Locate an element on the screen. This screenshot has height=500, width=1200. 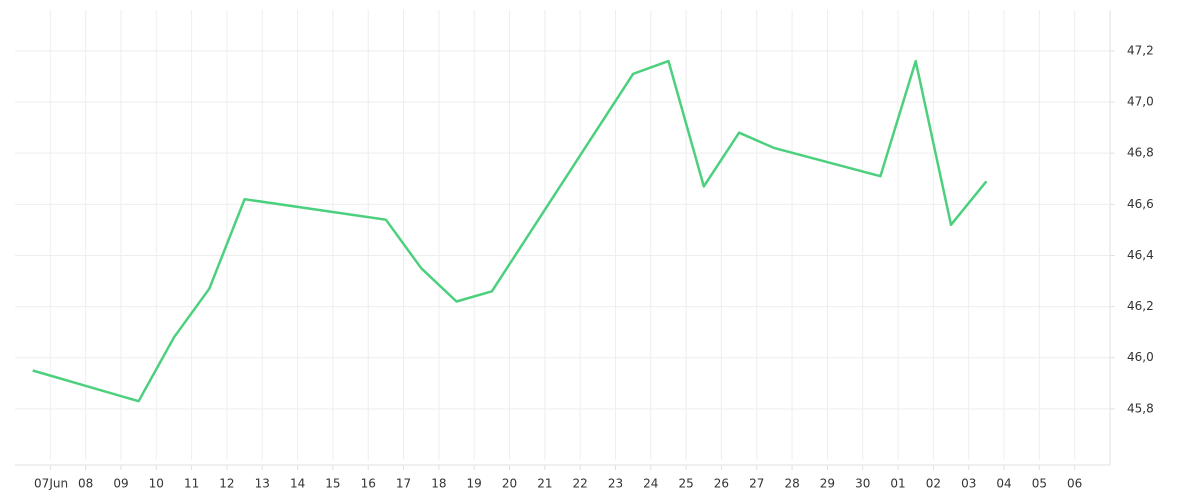
x-tick-label: 23 is located at coordinates (615, 484).